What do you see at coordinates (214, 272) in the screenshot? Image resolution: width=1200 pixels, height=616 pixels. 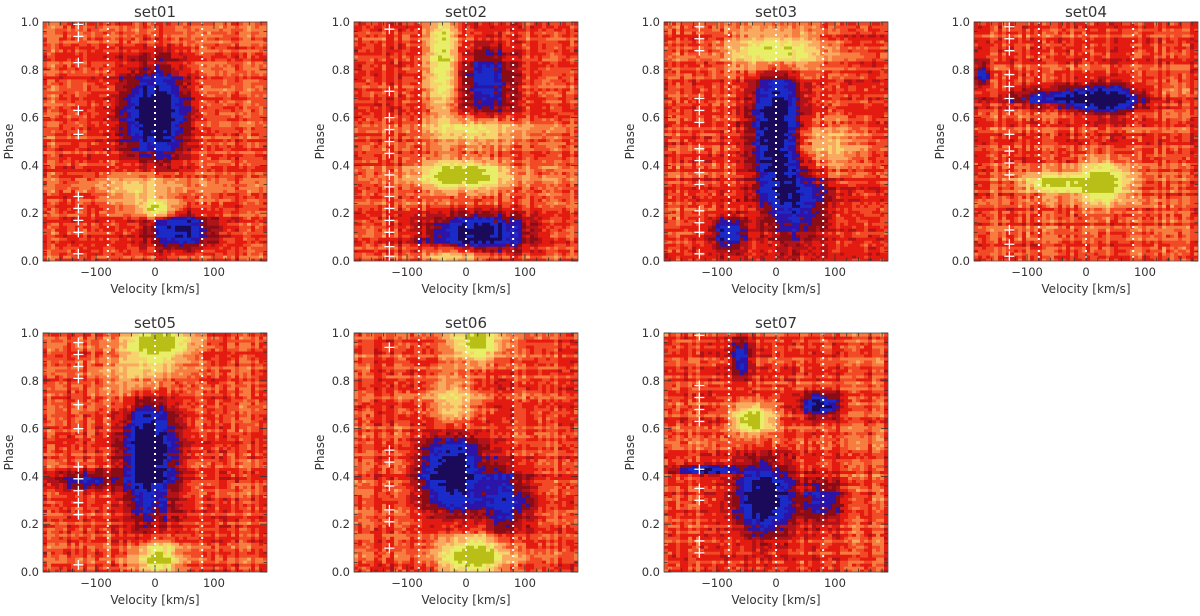 I see `x-tick-label: 100` at bounding box center [214, 272].